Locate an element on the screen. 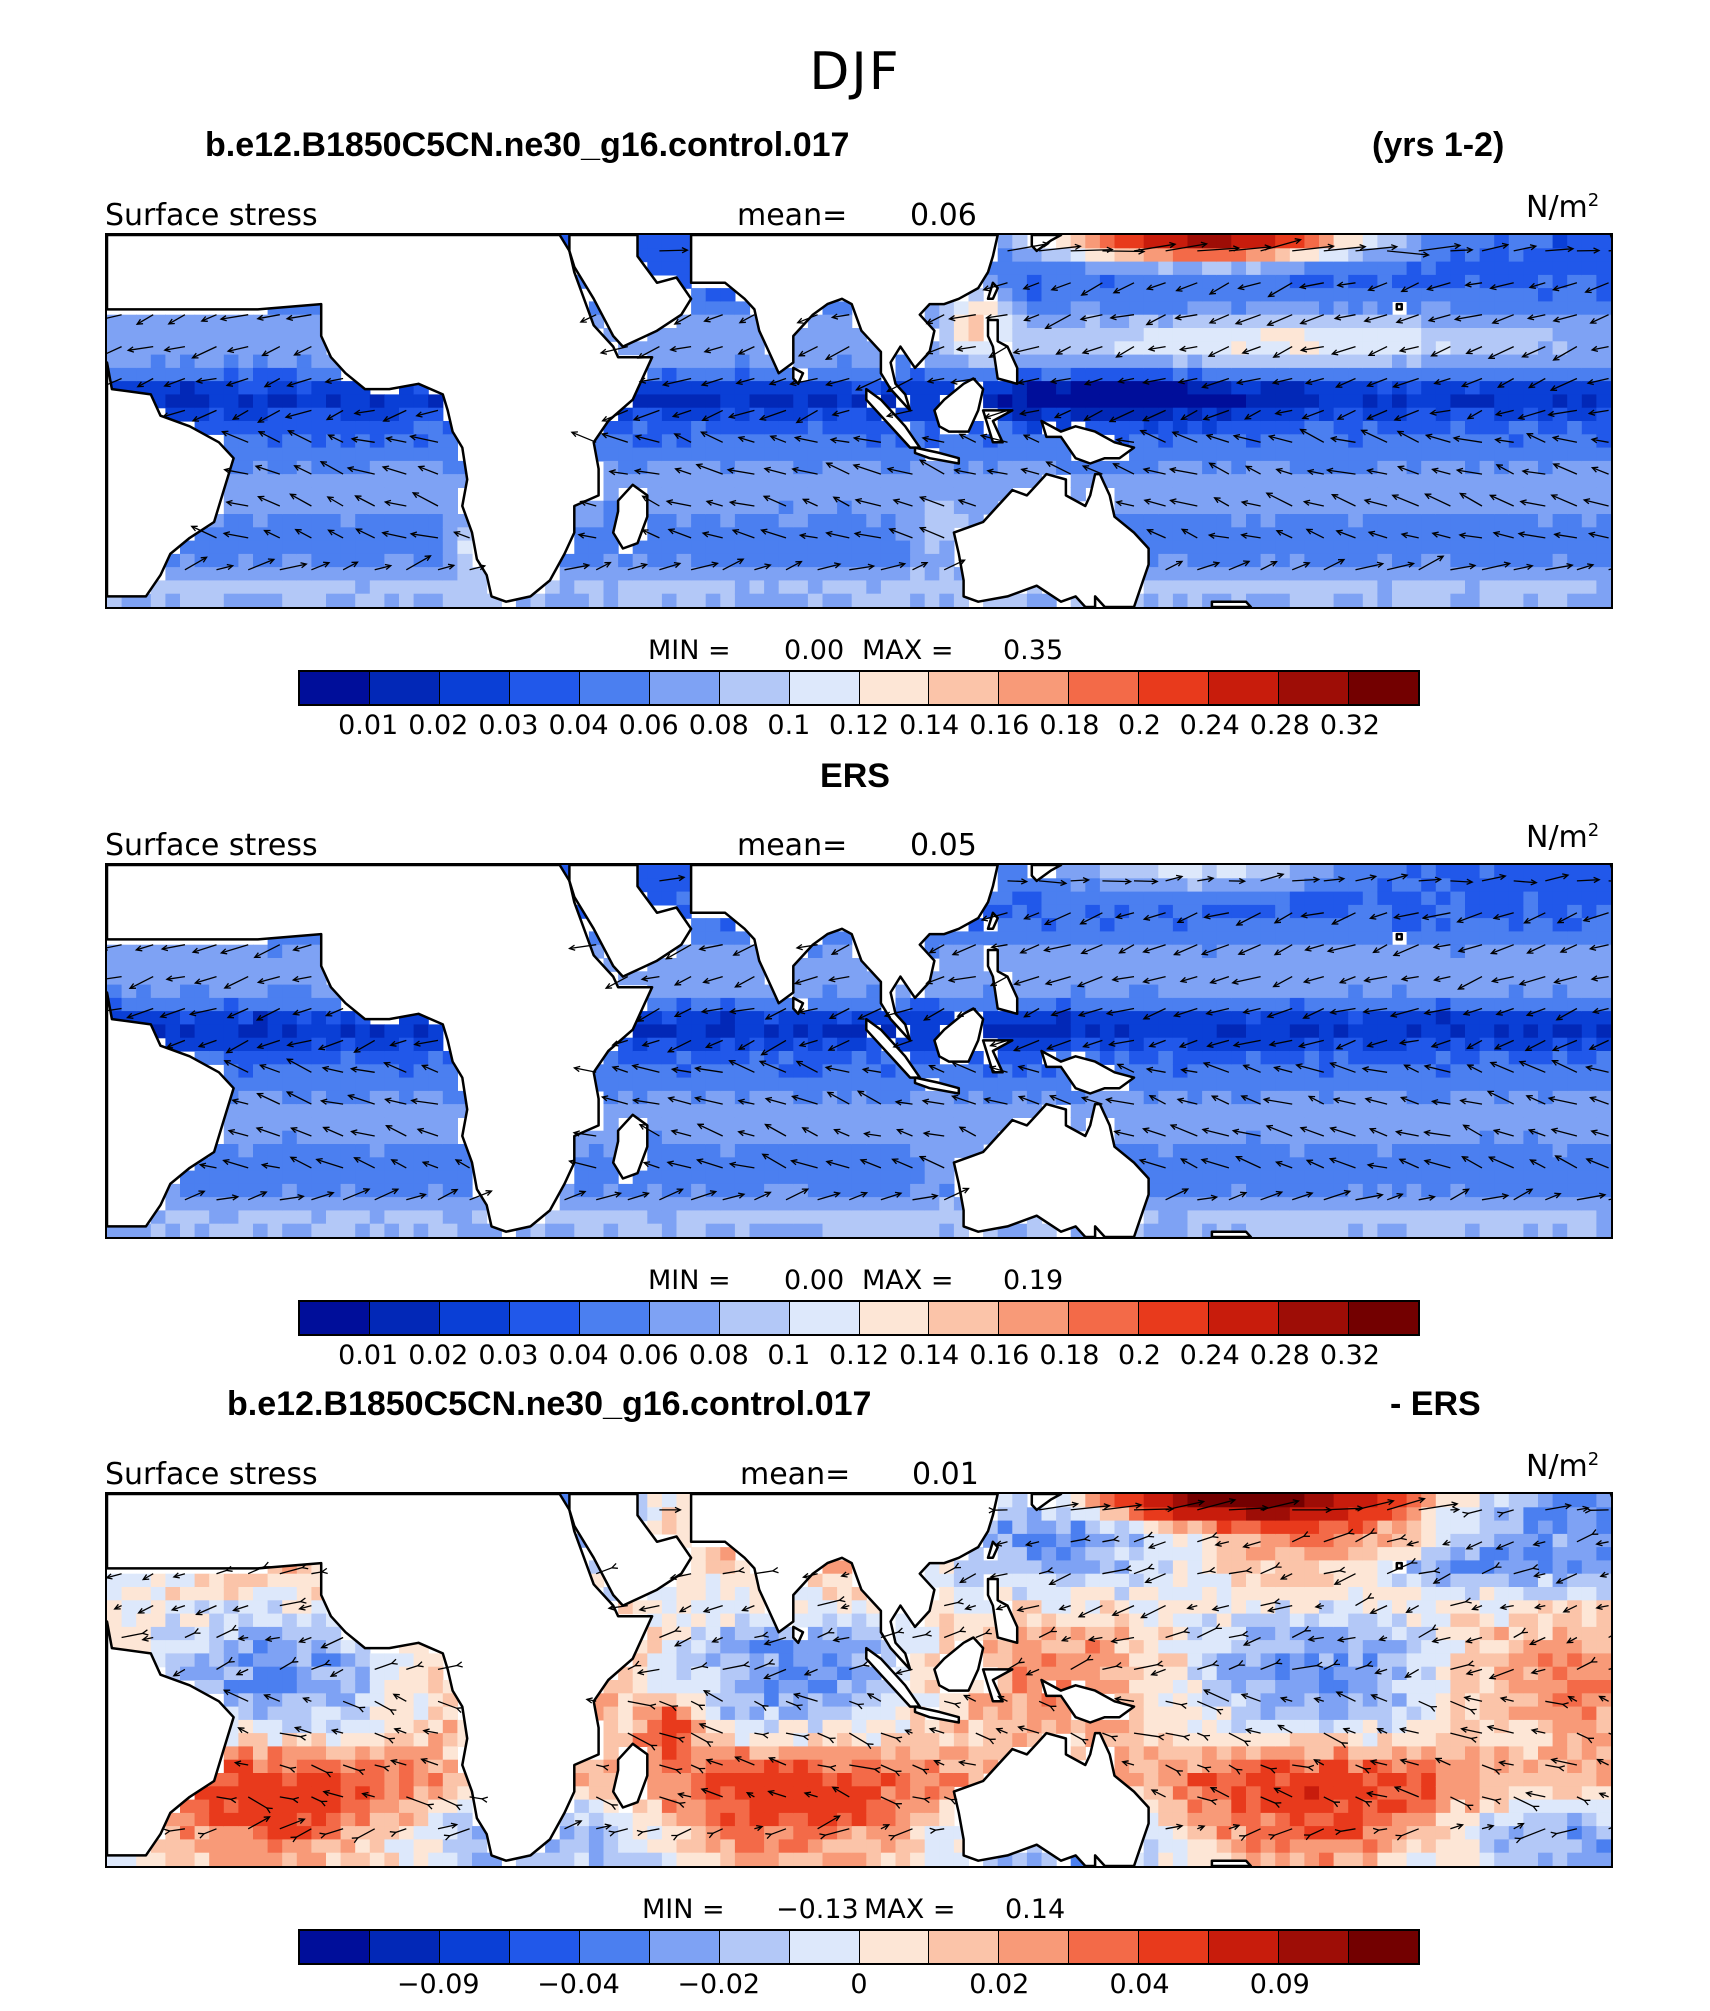 The width and height of the screenshot is (1710, 2011). mean-value: 0.05 is located at coordinates (943, 845).